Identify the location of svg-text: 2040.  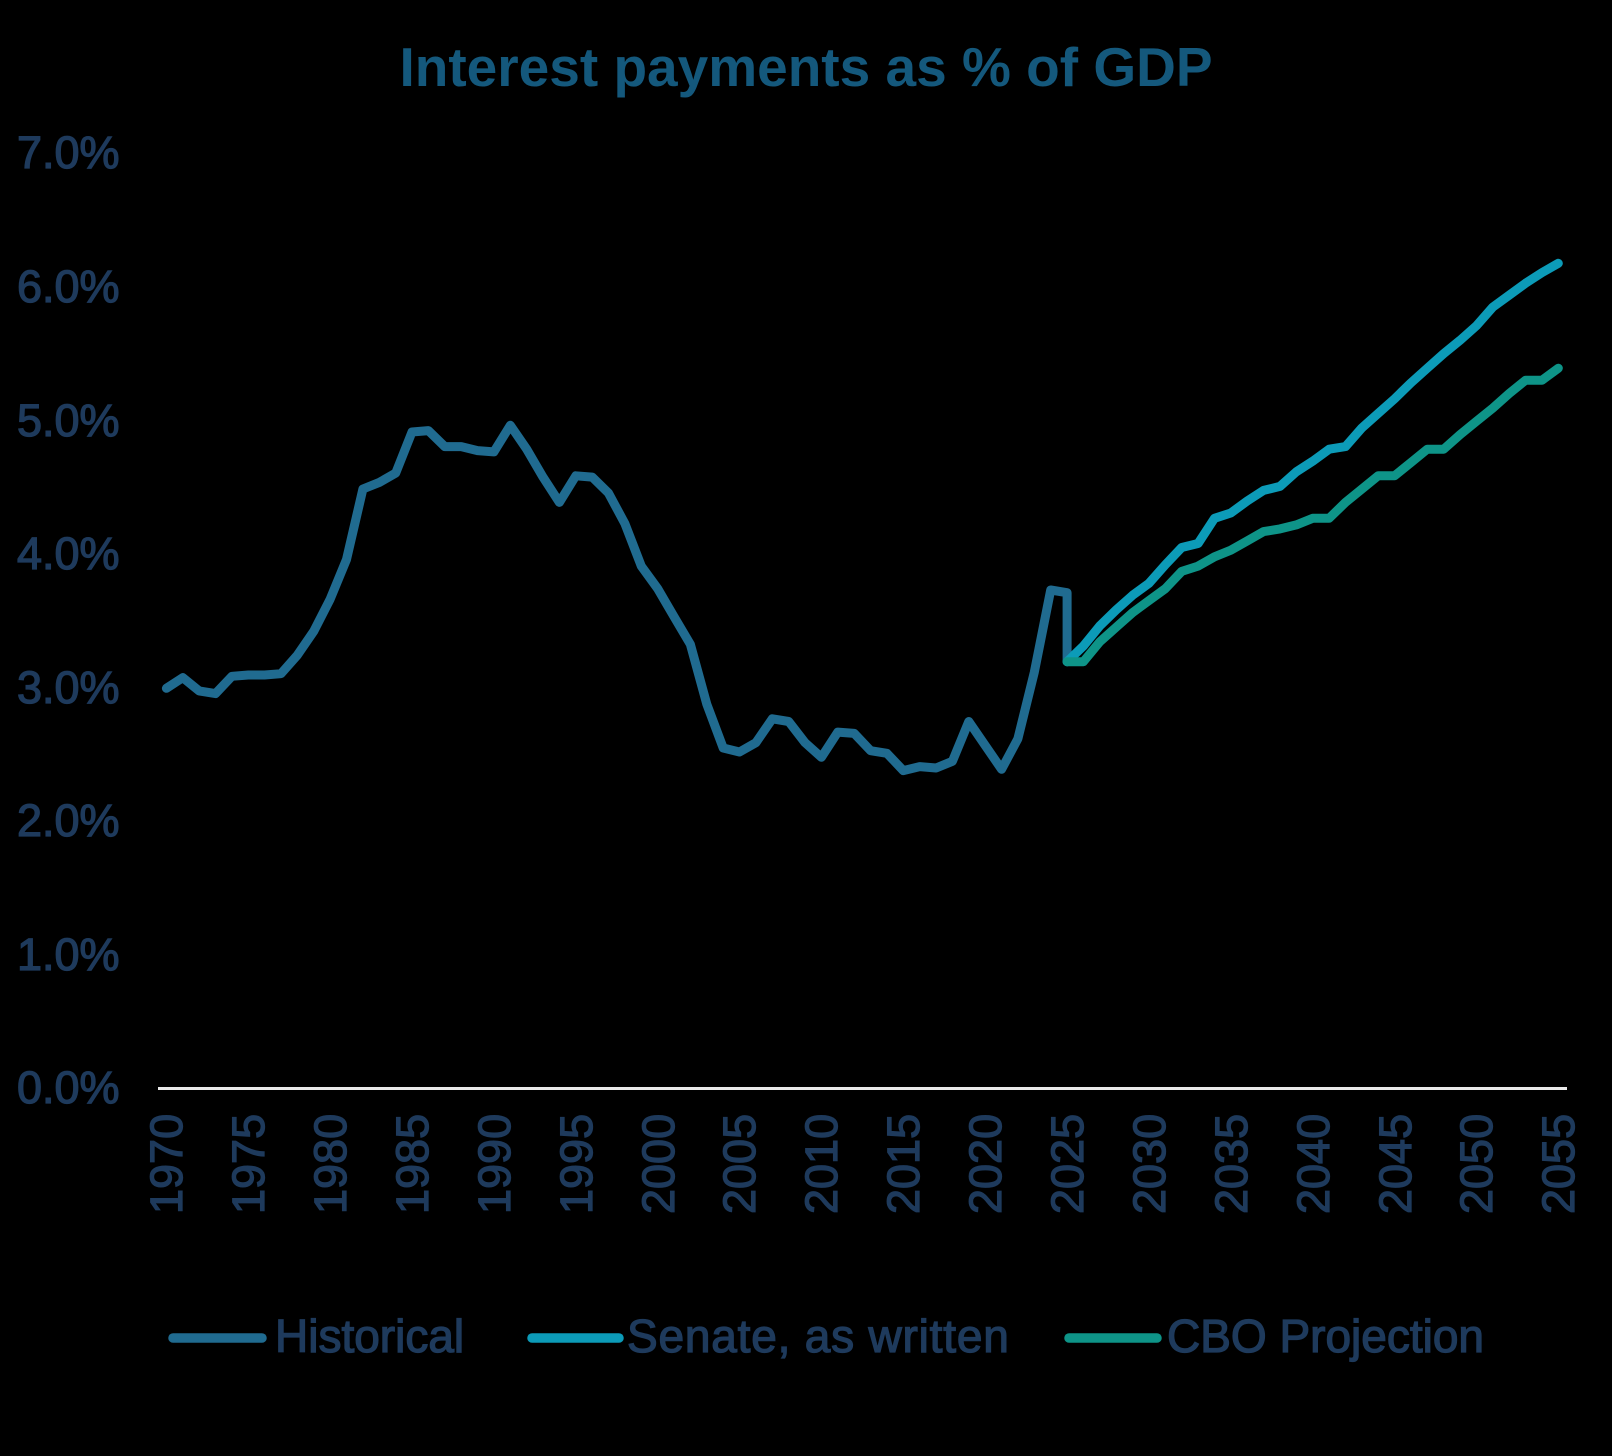
(1313, 1164).